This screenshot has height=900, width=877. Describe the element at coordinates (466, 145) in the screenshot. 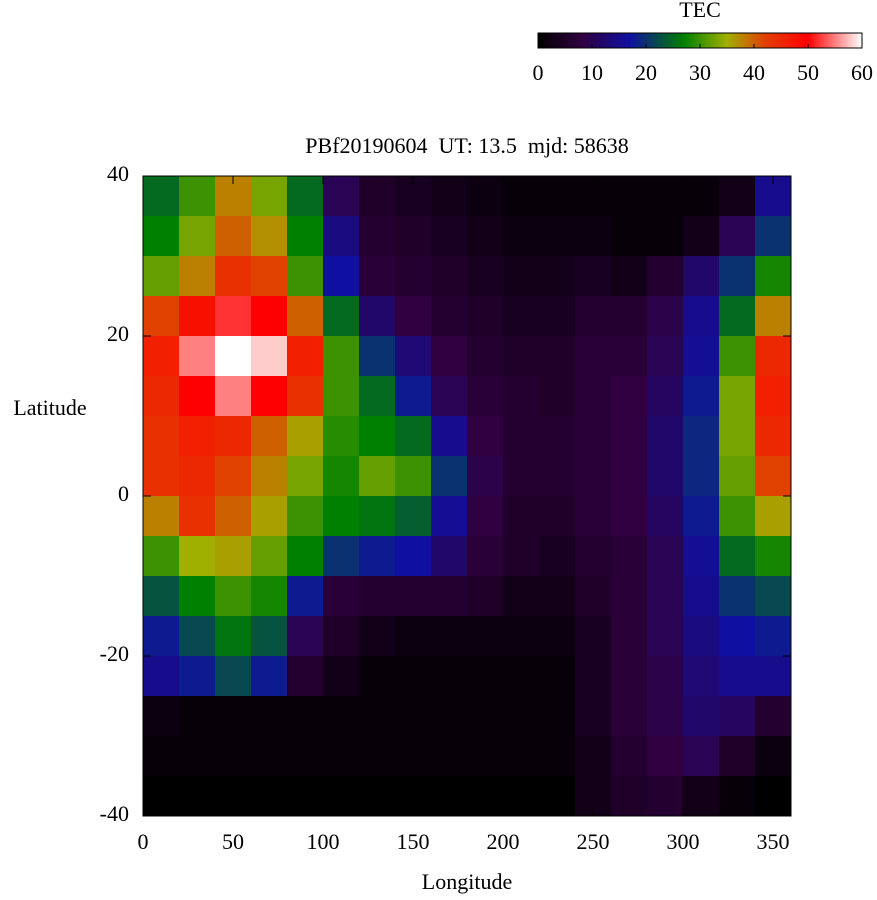

I see `chart-title: PBf20190604 UT: 13.5 mjd: 58638` at that location.